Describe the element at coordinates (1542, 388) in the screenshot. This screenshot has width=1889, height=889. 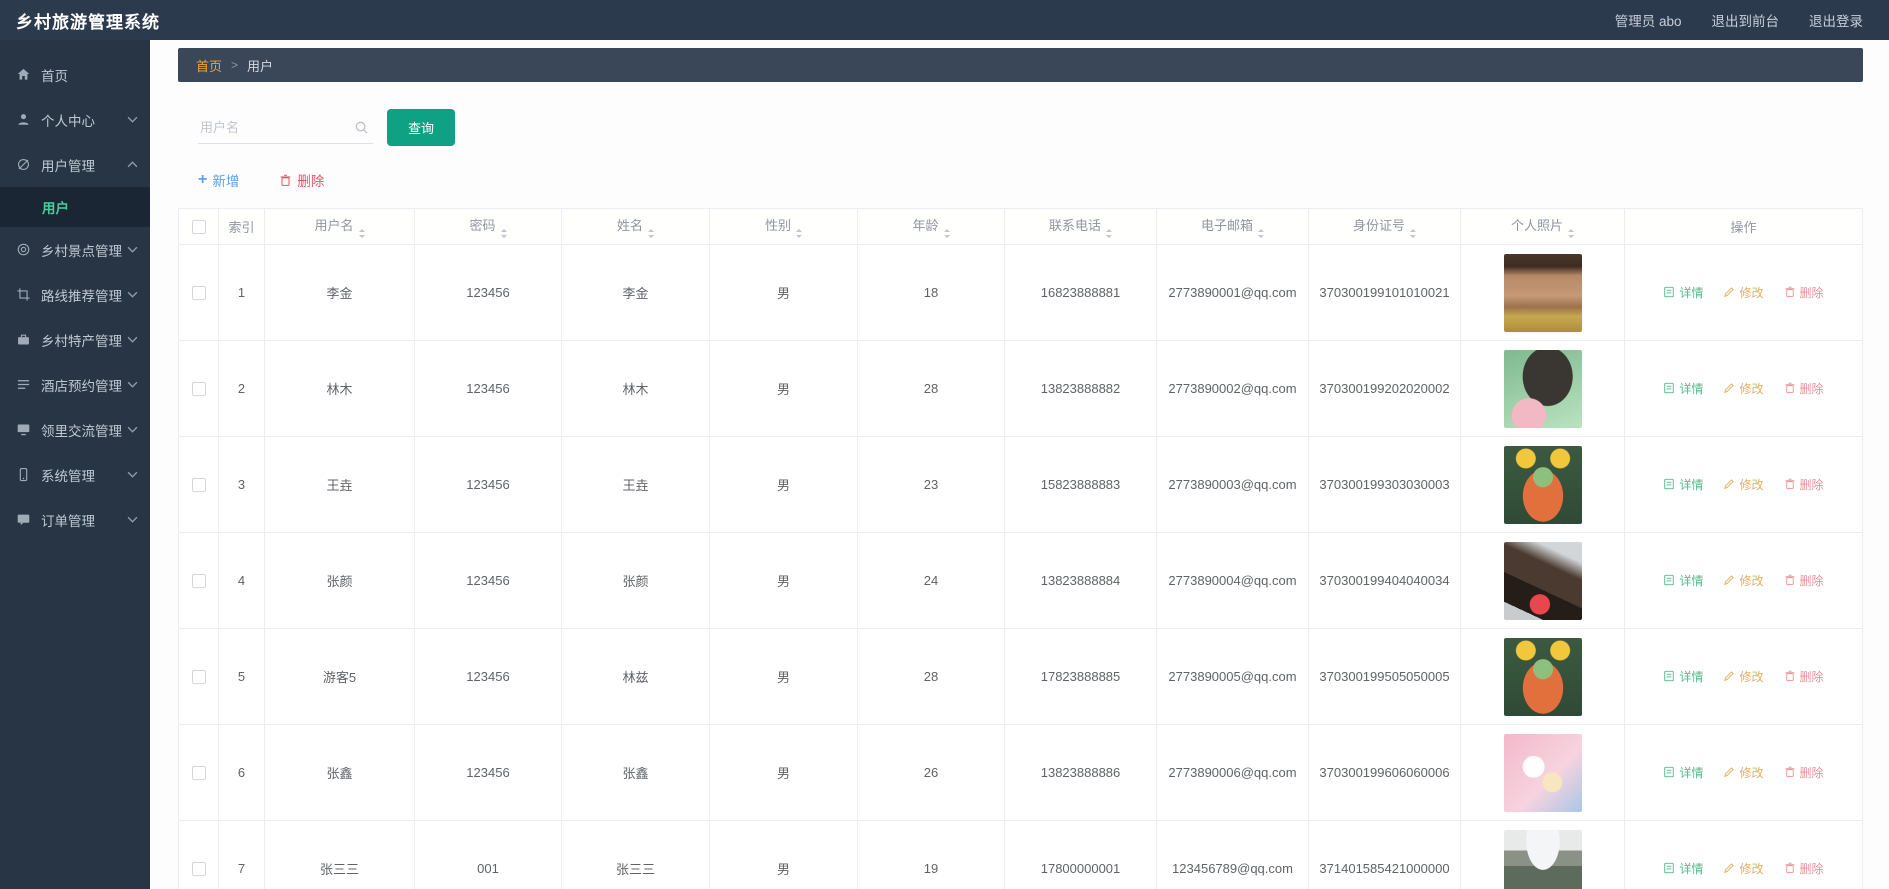
I see `cell-photo` at that location.